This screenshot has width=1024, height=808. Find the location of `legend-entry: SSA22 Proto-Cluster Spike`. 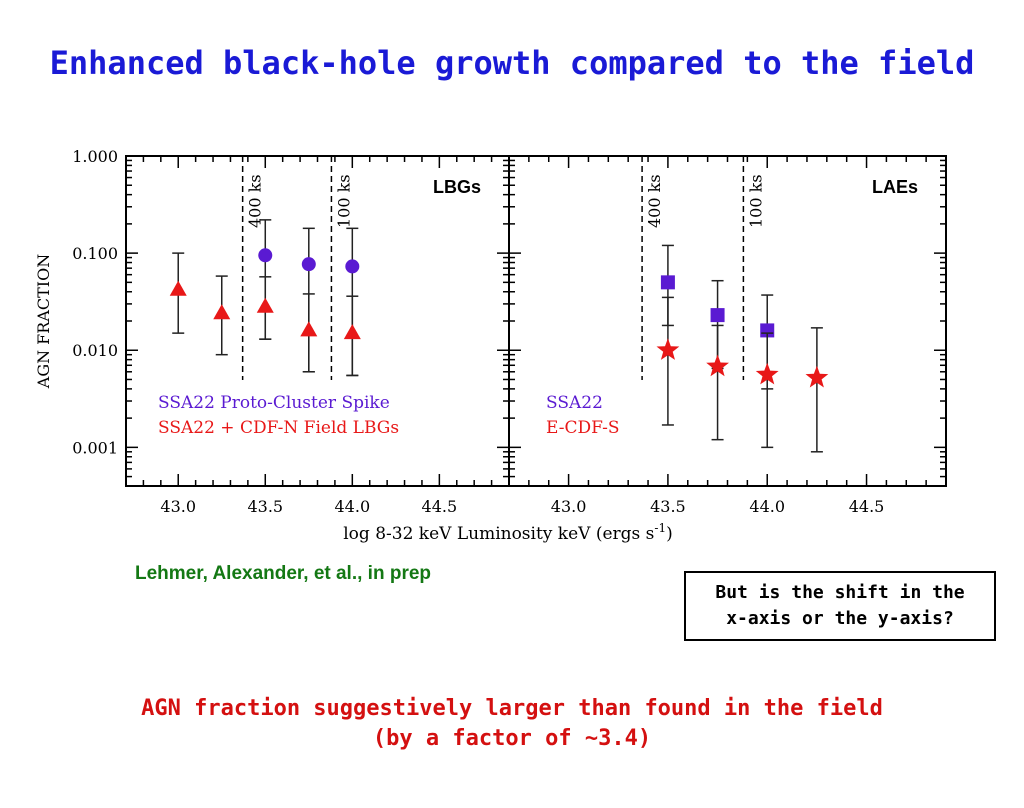

legend-entry: SSA22 Proto-Cluster Spike is located at coordinates (274, 403).